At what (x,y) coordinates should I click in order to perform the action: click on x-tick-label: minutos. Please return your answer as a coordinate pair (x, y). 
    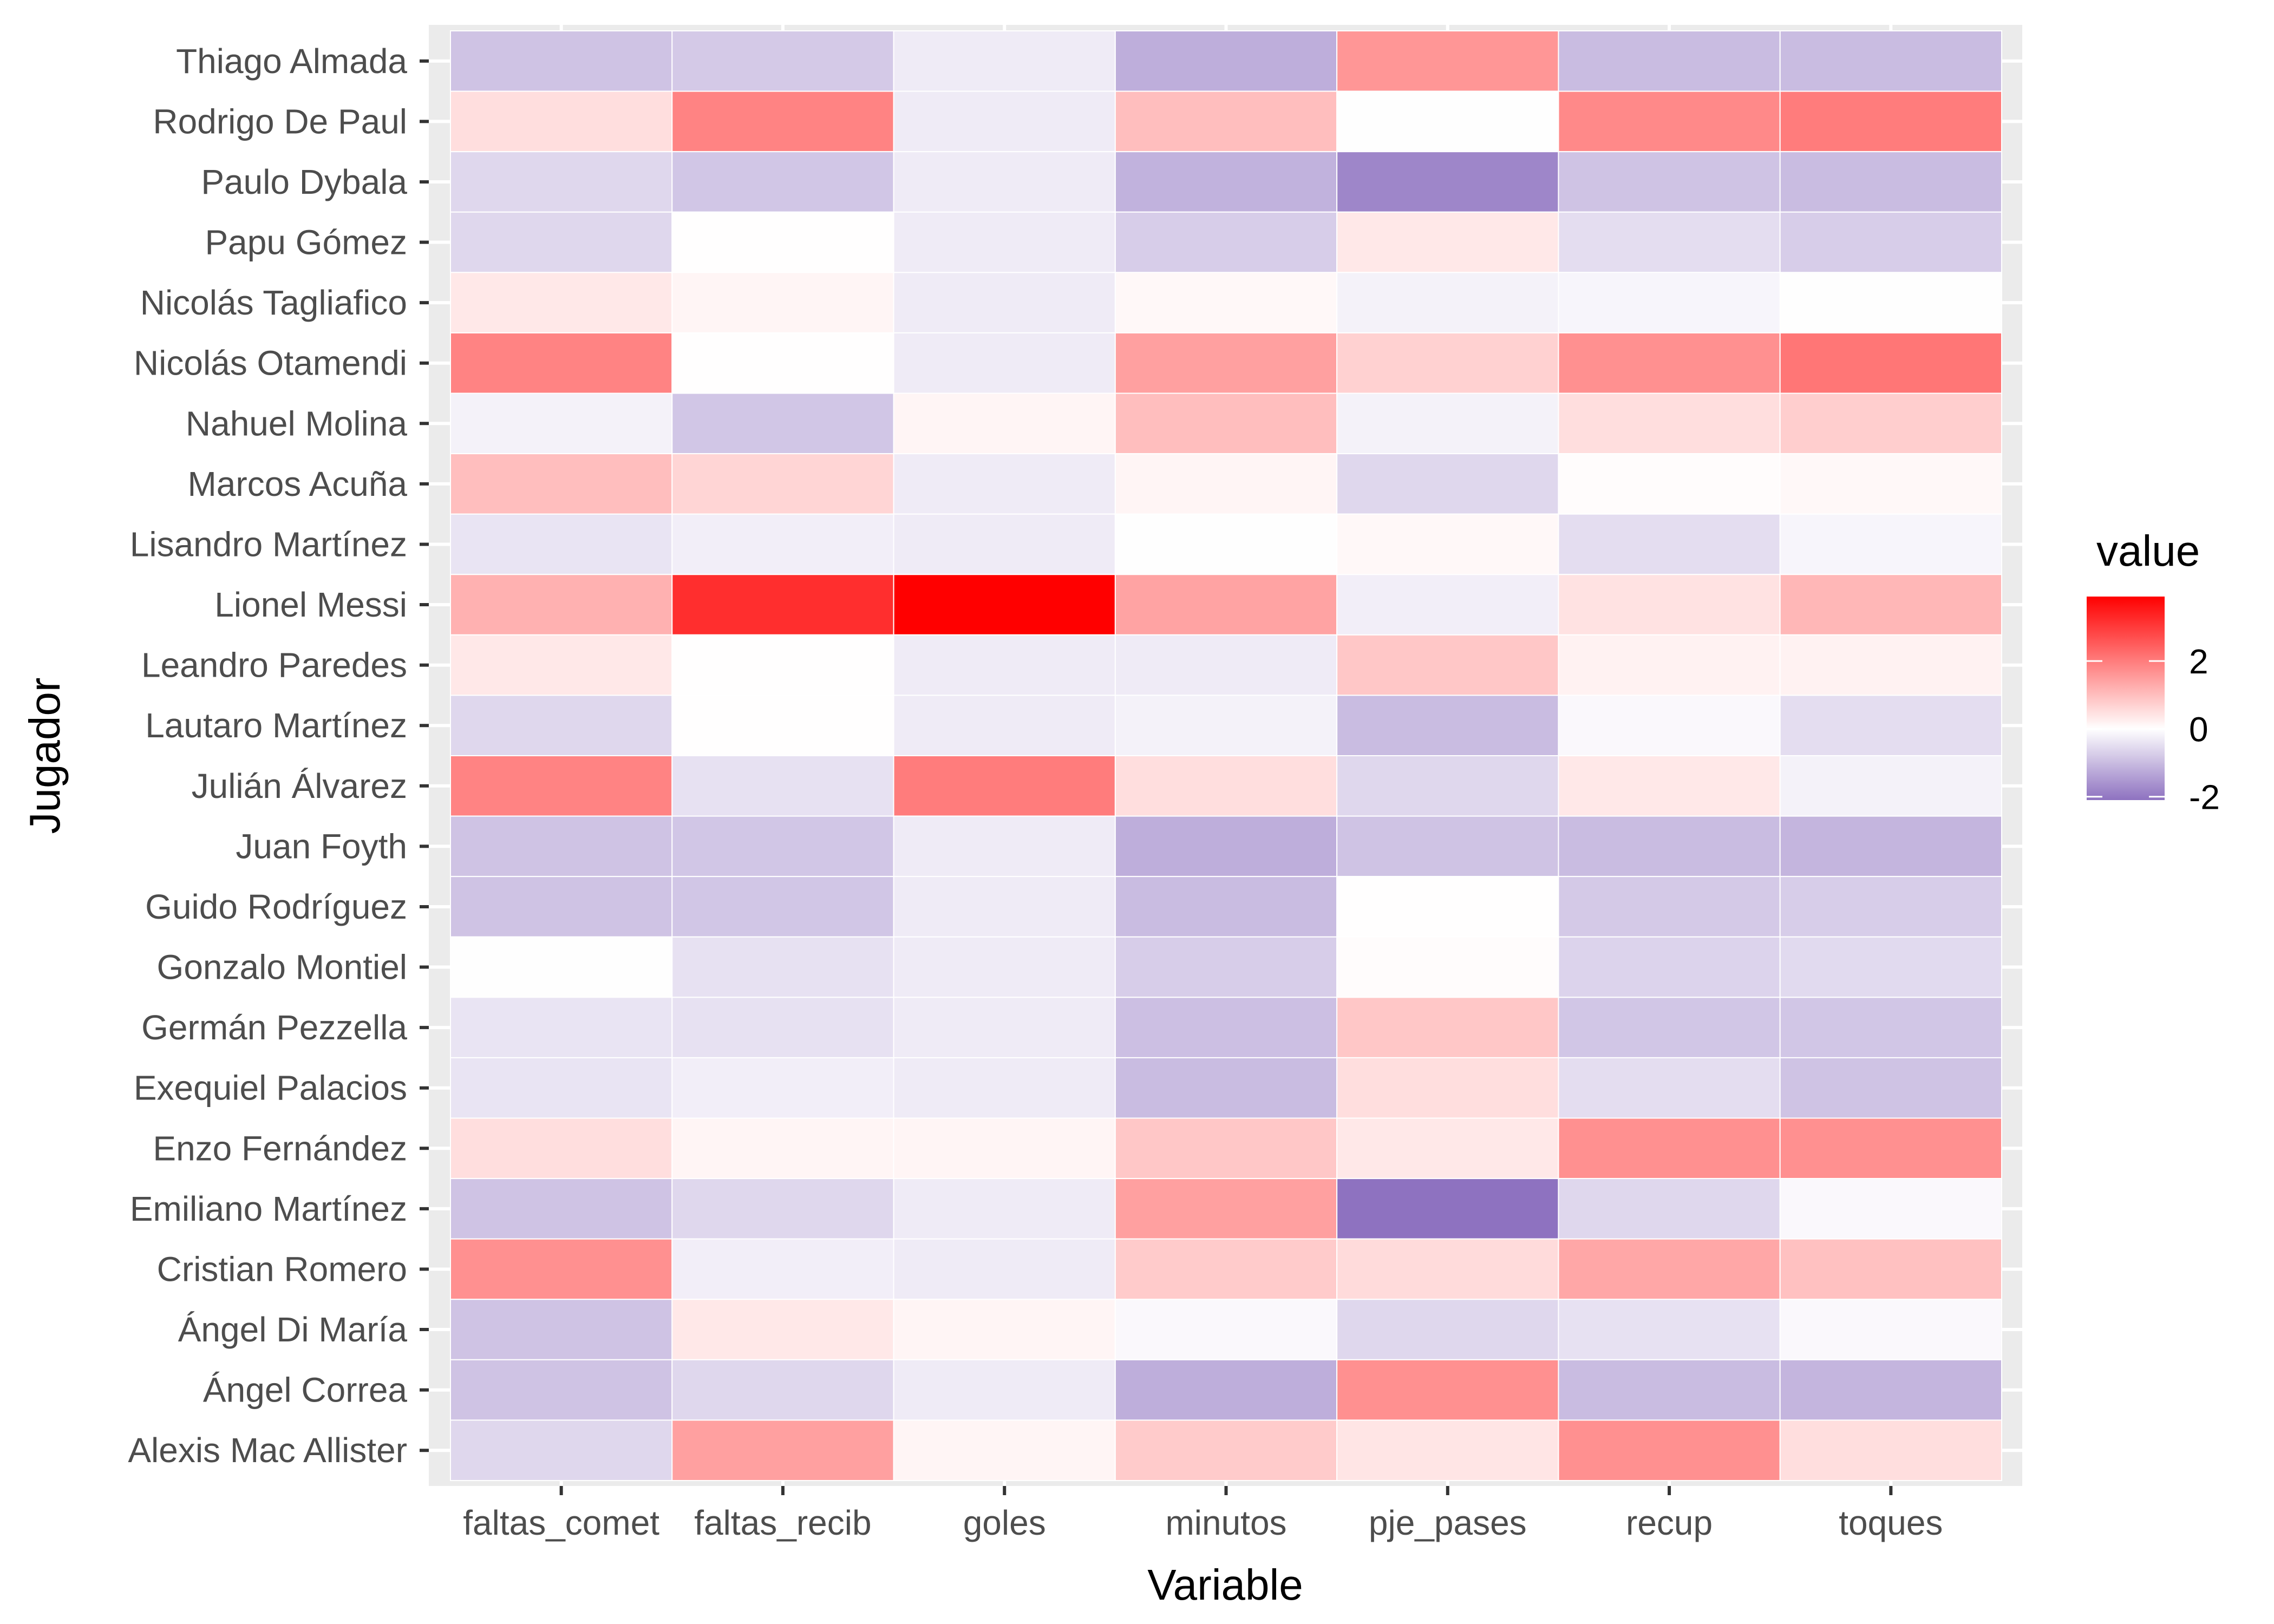
    Looking at the image, I should click on (1225, 1522).